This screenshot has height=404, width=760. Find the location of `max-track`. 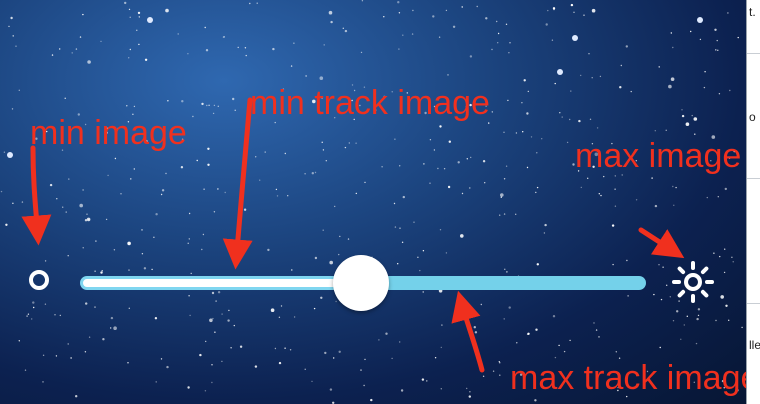

max-track is located at coordinates (503, 283).